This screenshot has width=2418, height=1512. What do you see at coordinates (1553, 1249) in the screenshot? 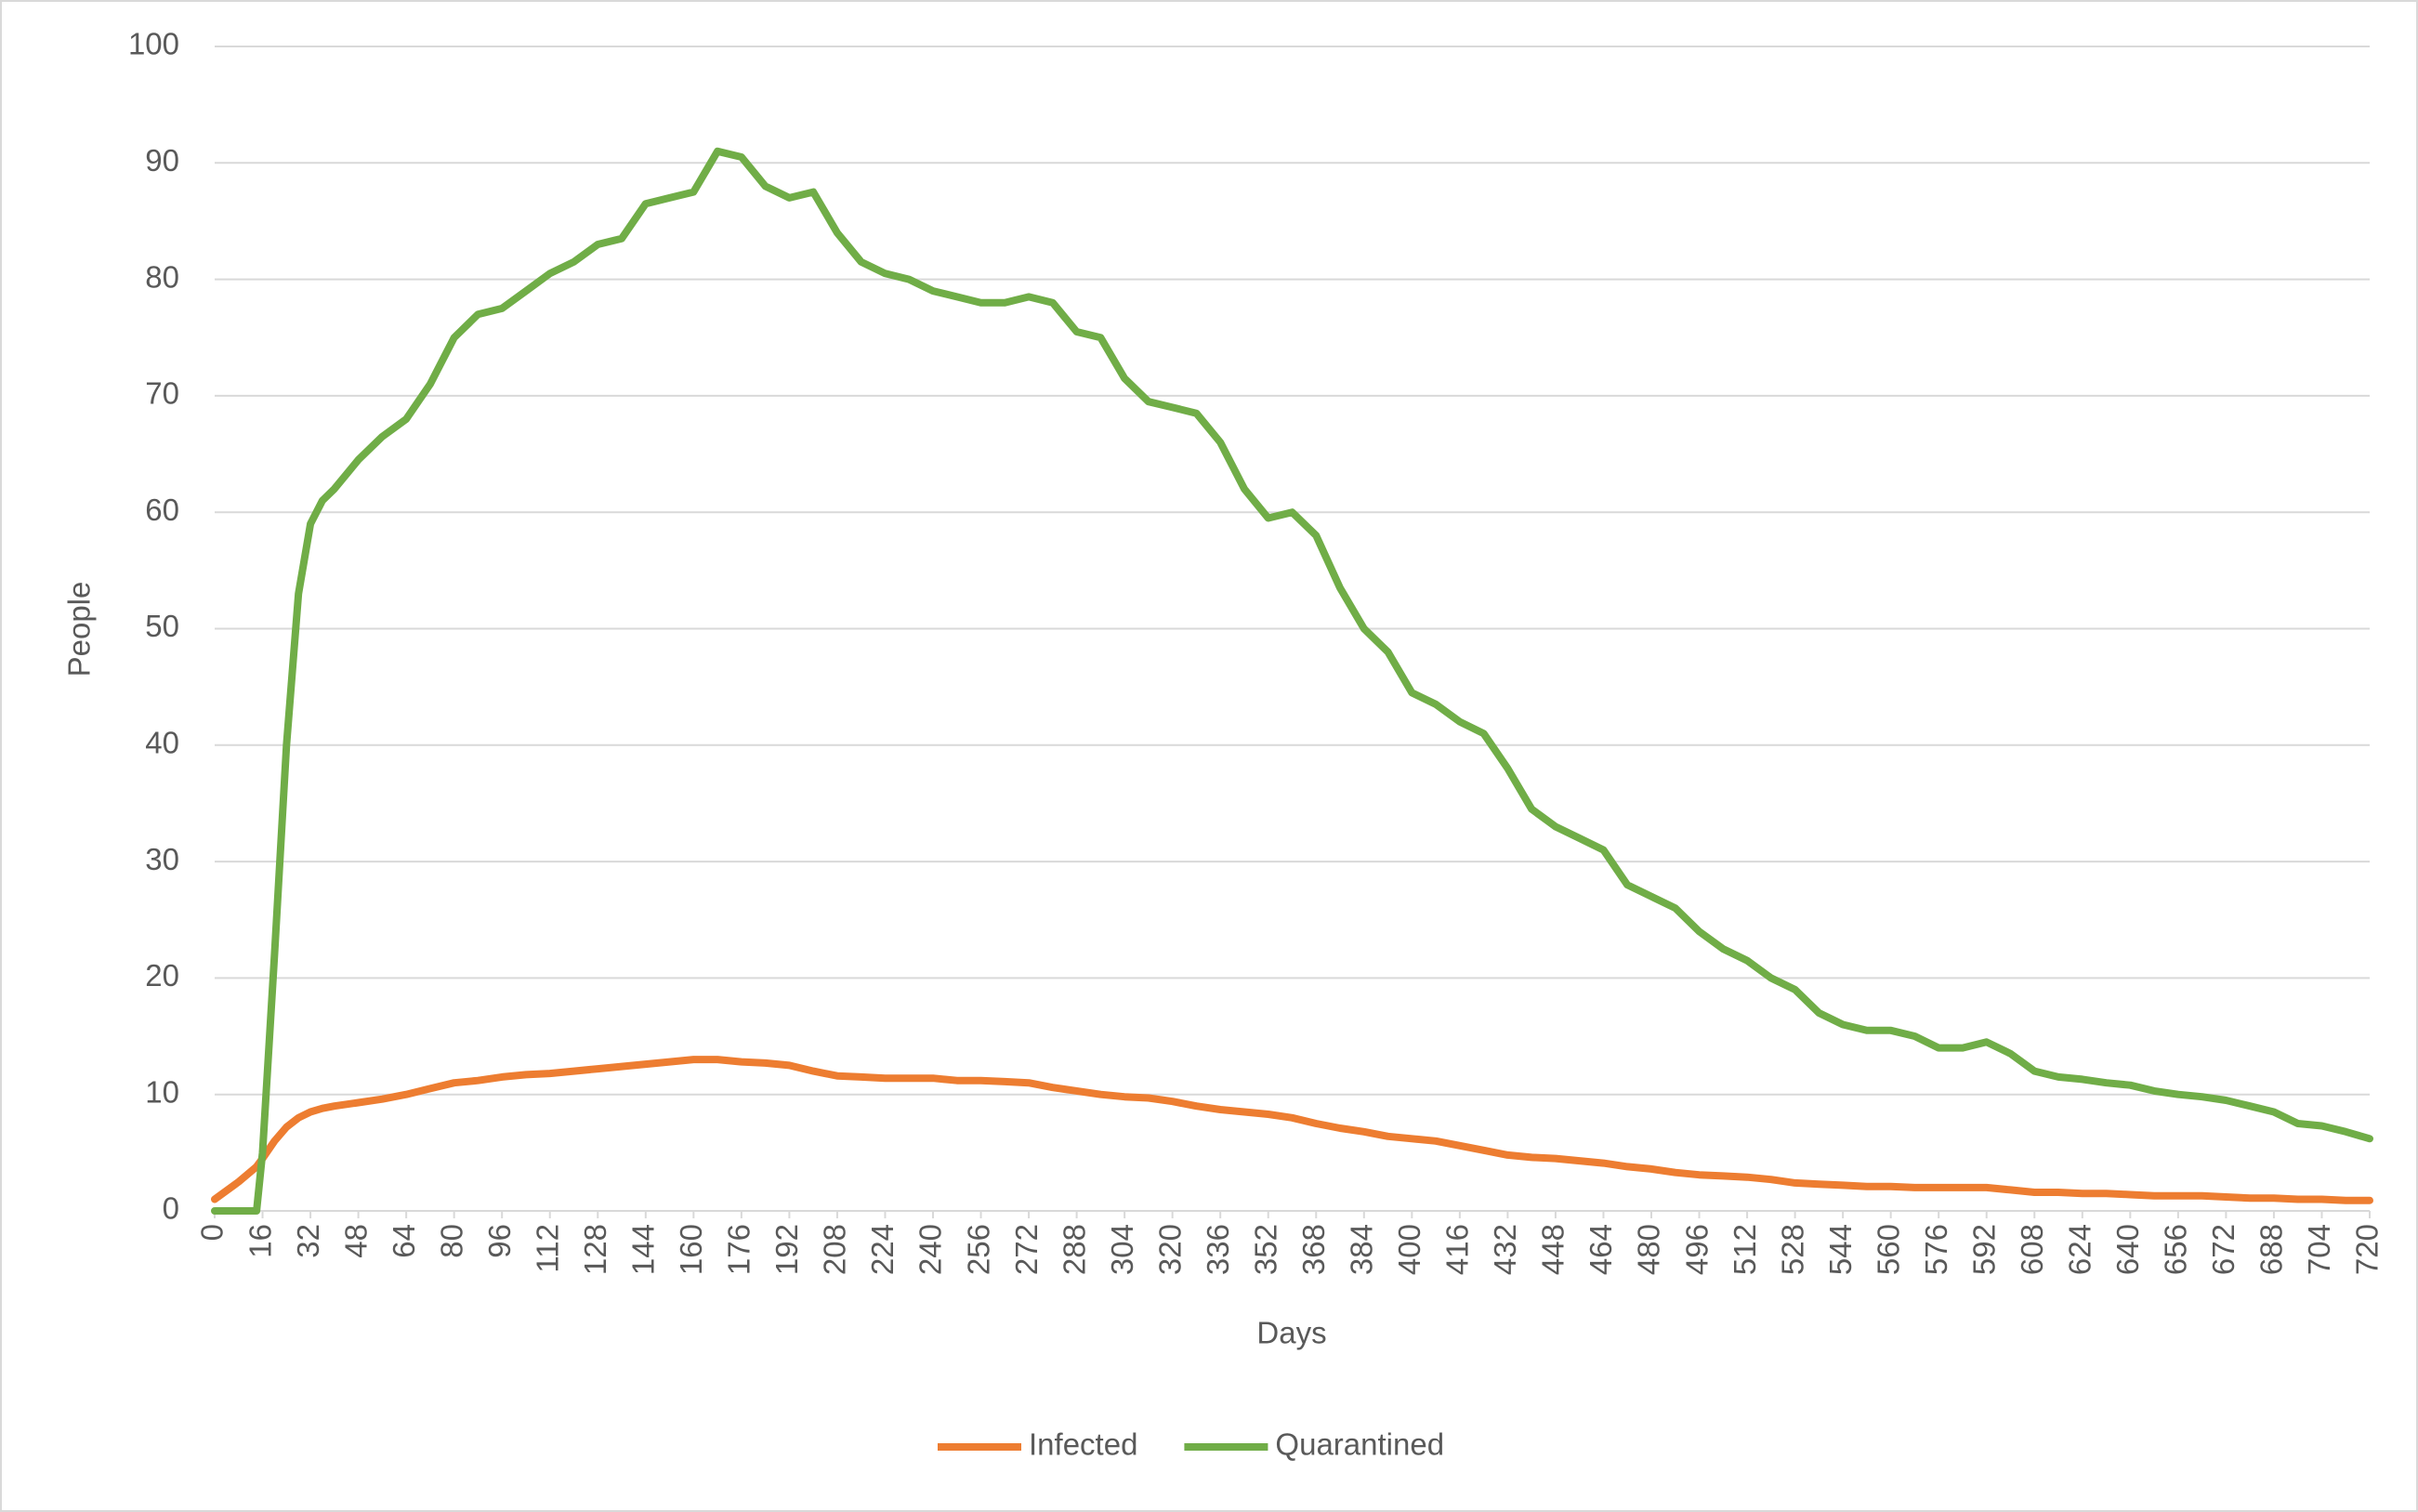
I see `x-tick-label: 448` at bounding box center [1553, 1249].